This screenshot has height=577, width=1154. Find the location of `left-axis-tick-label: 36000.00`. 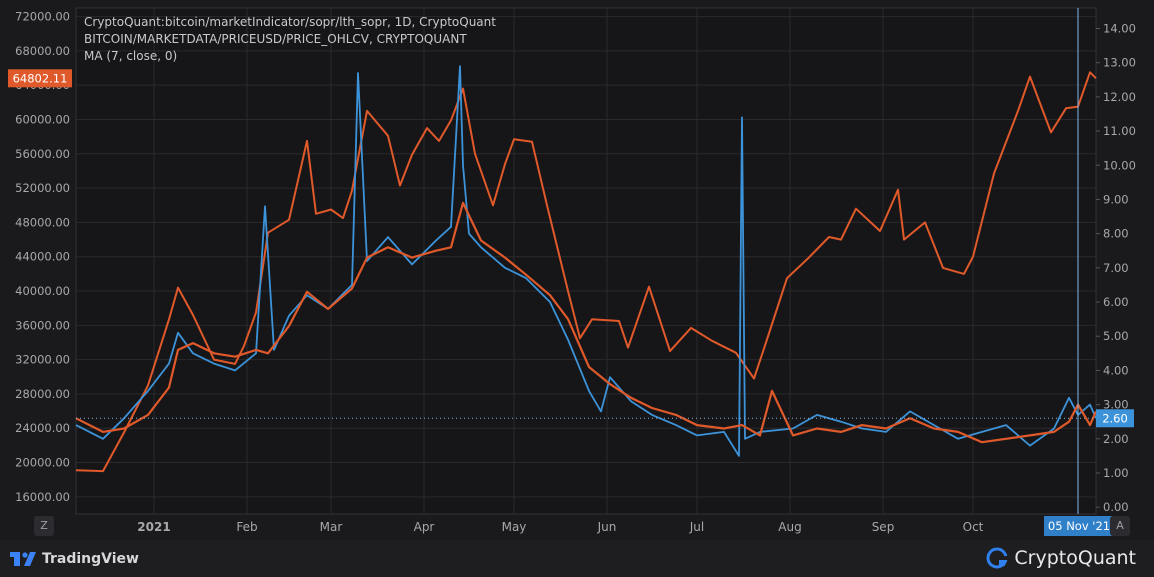

left-axis-tick-label: 36000.00 is located at coordinates (42, 325).